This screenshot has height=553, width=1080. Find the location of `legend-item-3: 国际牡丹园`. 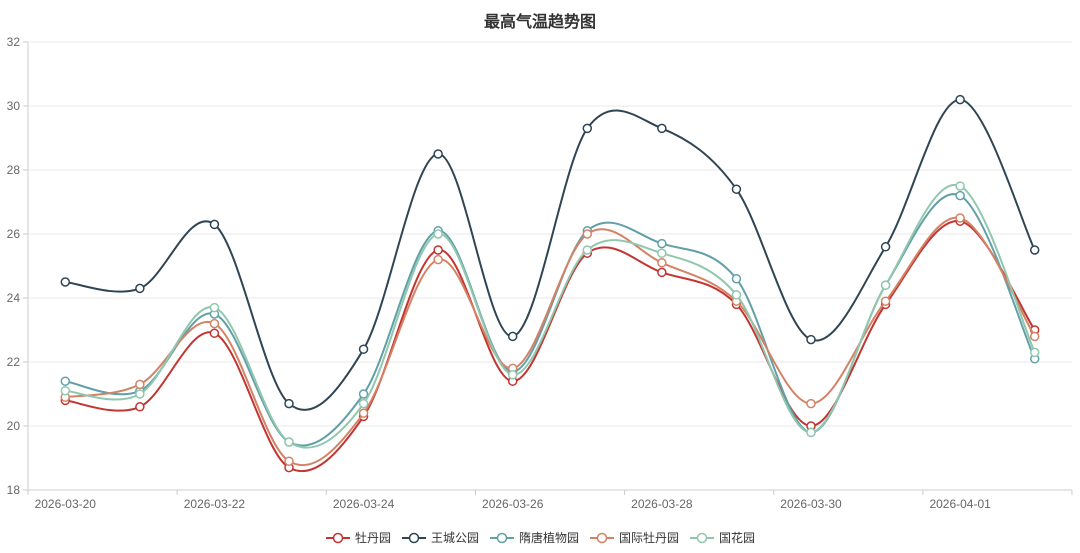

legend-item-3: 国际牡丹园 is located at coordinates (634, 537).